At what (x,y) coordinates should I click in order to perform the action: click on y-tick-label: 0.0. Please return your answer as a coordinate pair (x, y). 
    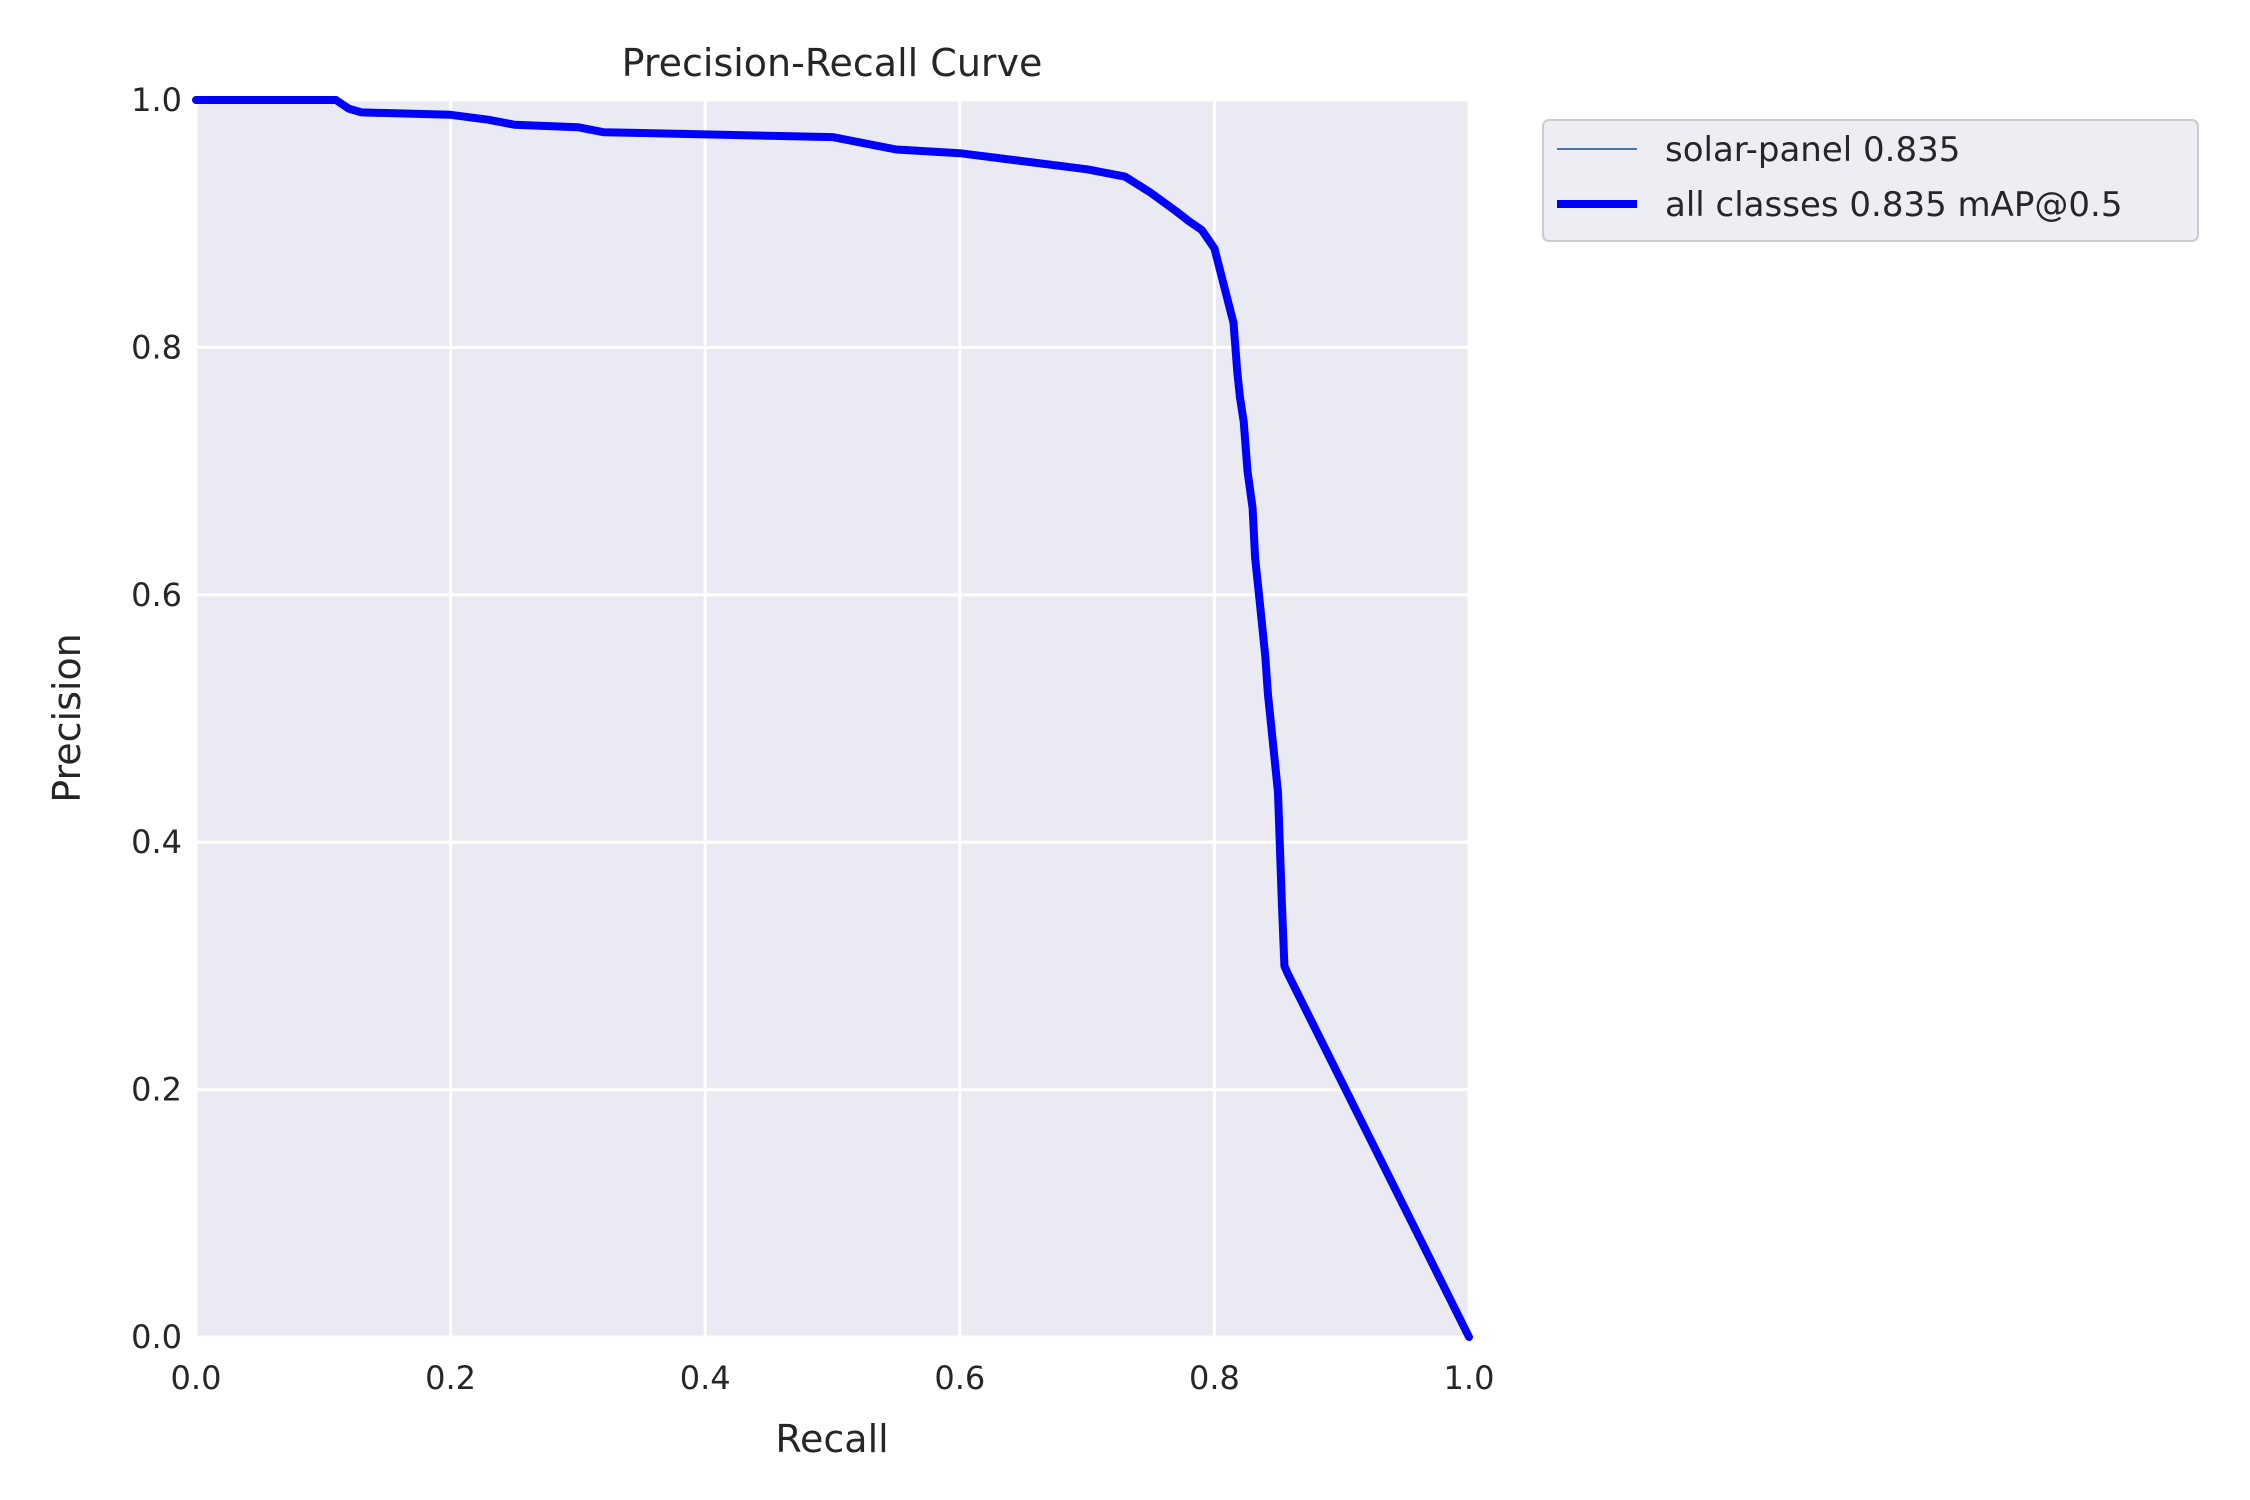
    Looking at the image, I should click on (156, 1337).